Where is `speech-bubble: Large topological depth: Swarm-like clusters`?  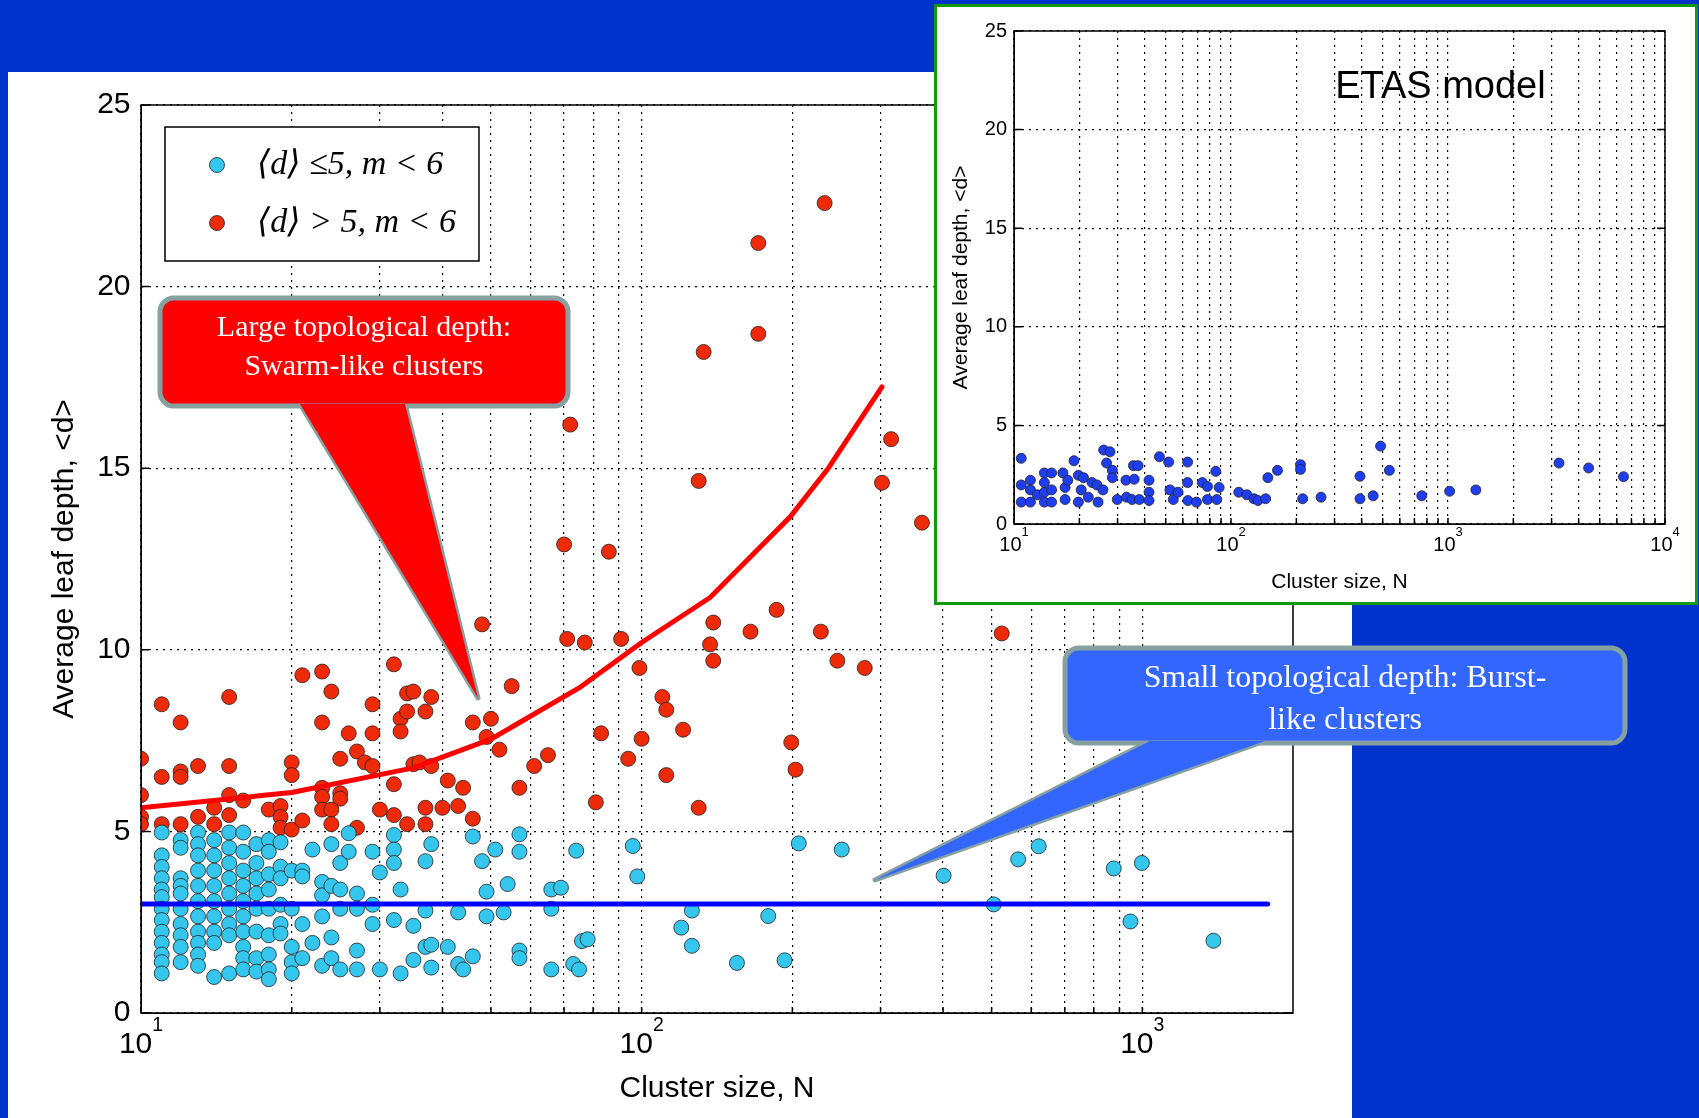
speech-bubble: Large topological depth: Swarm-like clusters is located at coordinates (364, 498).